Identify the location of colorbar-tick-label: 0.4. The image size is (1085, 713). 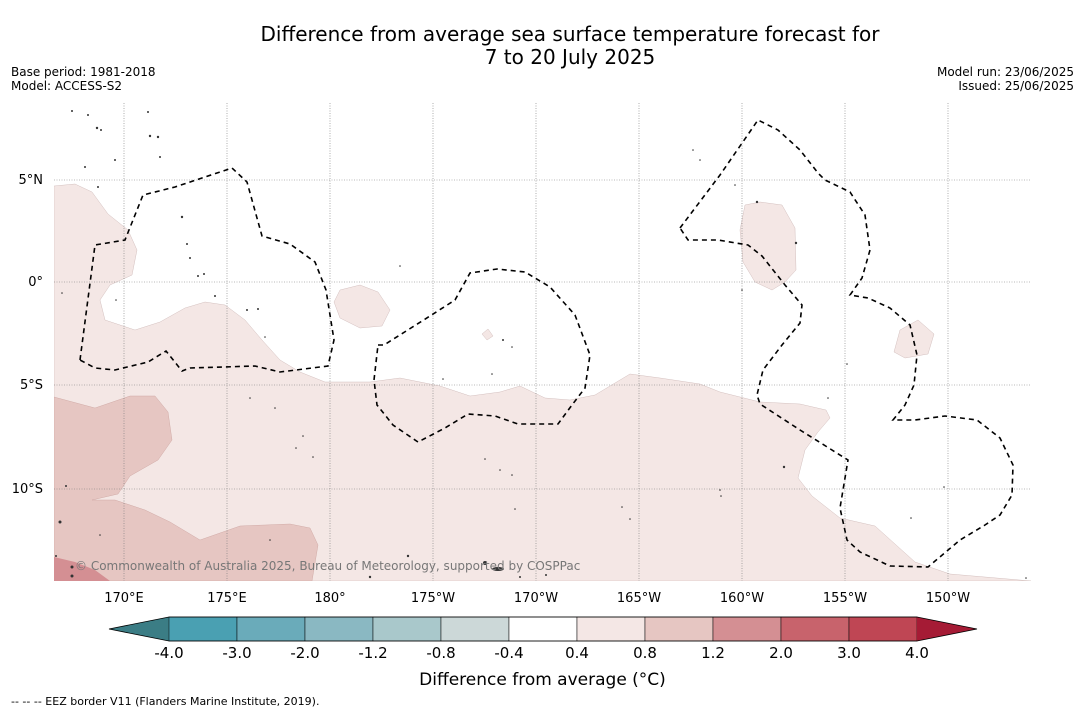
(577, 653).